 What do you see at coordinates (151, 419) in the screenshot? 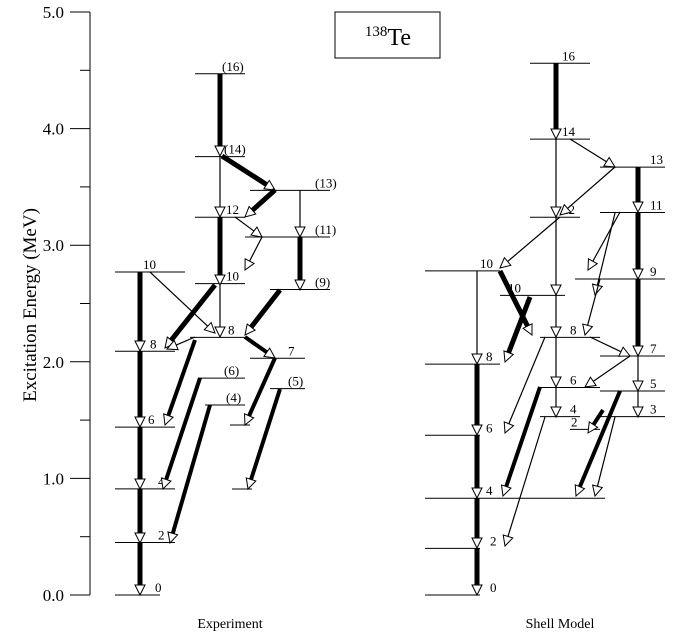
I see `level-label: 6` at bounding box center [151, 419].